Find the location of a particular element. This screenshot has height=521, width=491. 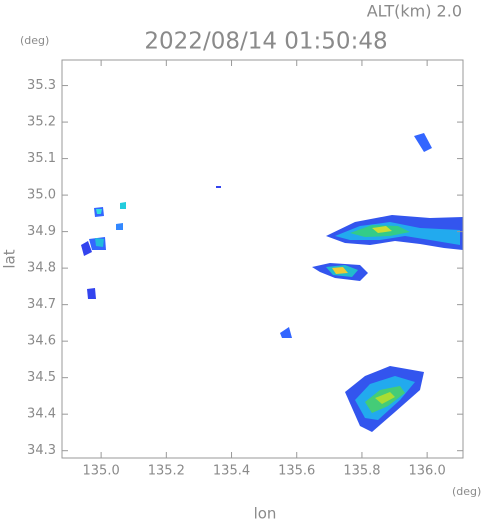

x-tick-label: 135.2 is located at coordinates (166, 471).